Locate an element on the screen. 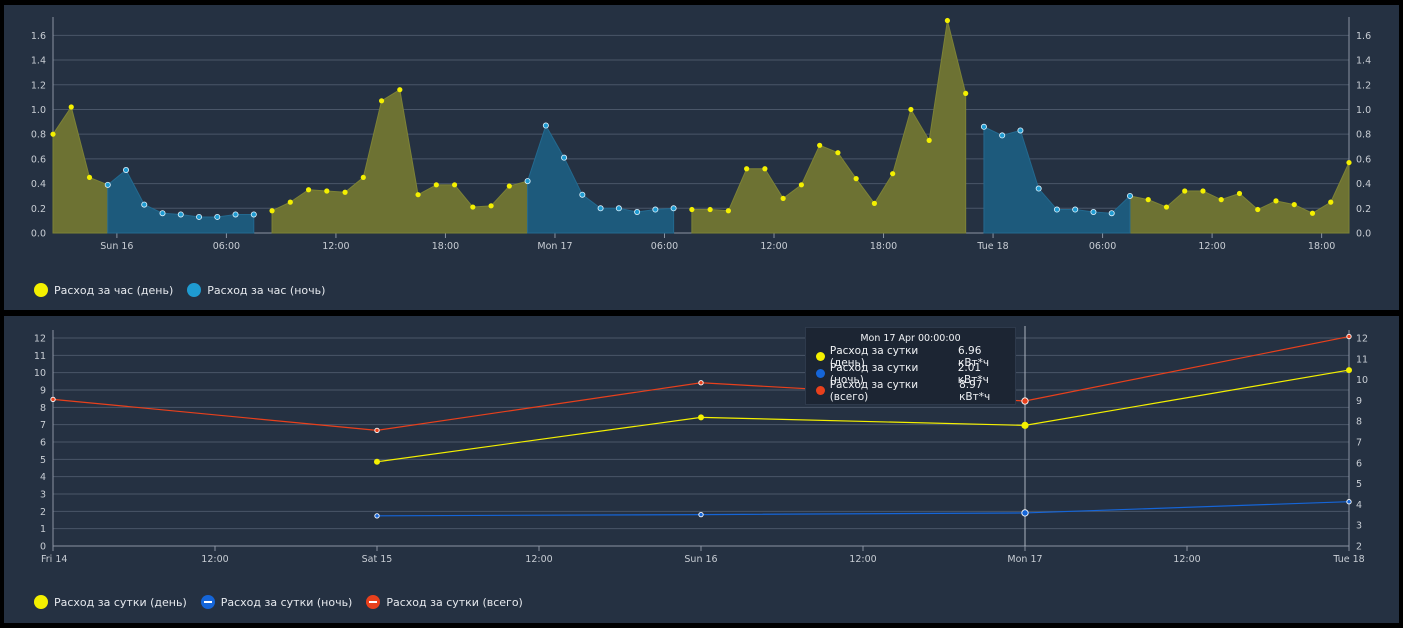 The image size is (1403, 628). tooltip-value: 2.01 кВт*ч is located at coordinates (973, 373).